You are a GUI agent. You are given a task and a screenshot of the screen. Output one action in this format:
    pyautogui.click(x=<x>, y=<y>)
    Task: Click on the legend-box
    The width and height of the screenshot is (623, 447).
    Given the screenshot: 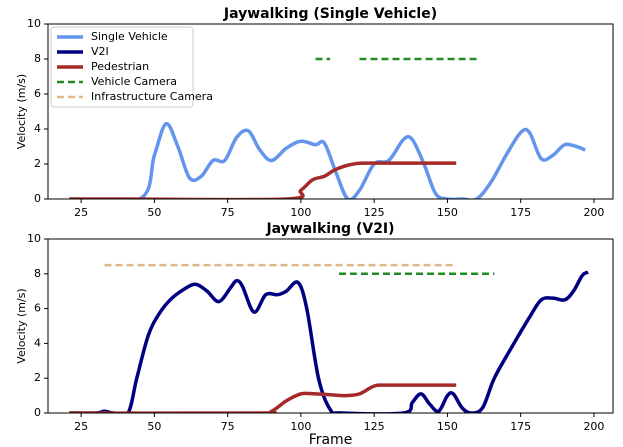 What is the action you would take?
    pyautogui.click(x=122, y=67)
    